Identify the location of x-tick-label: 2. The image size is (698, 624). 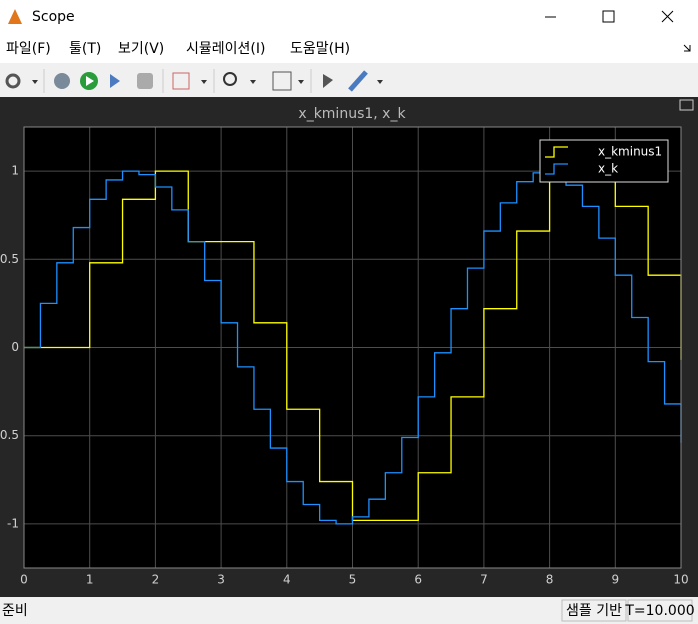
(156, 580).